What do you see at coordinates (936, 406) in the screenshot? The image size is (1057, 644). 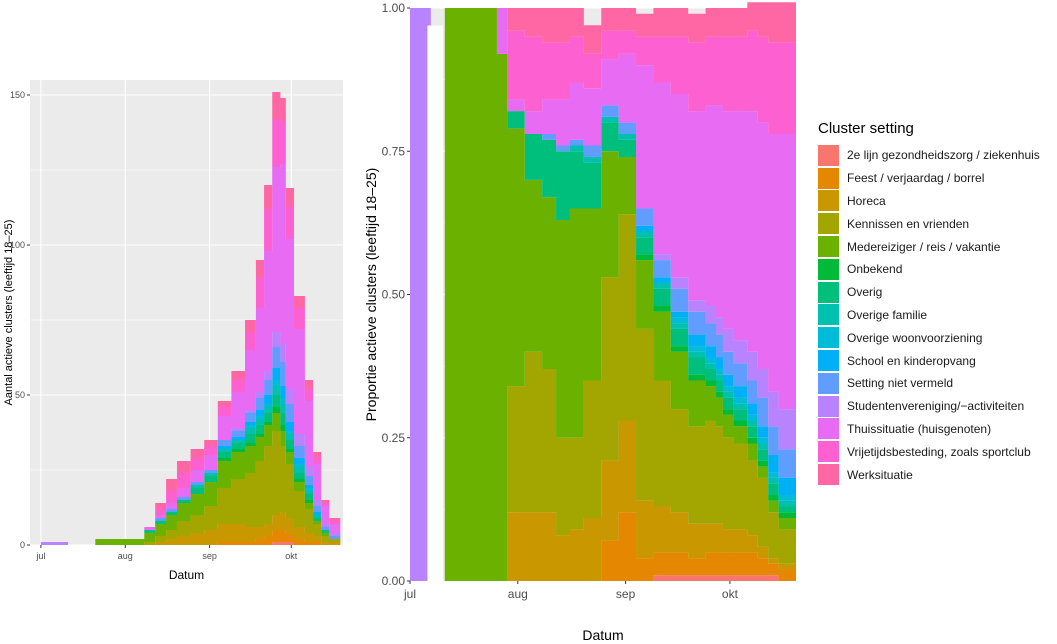 I see `legend-label: Studentenvereniging/−activiteiten` at bounding box center [936, 406].